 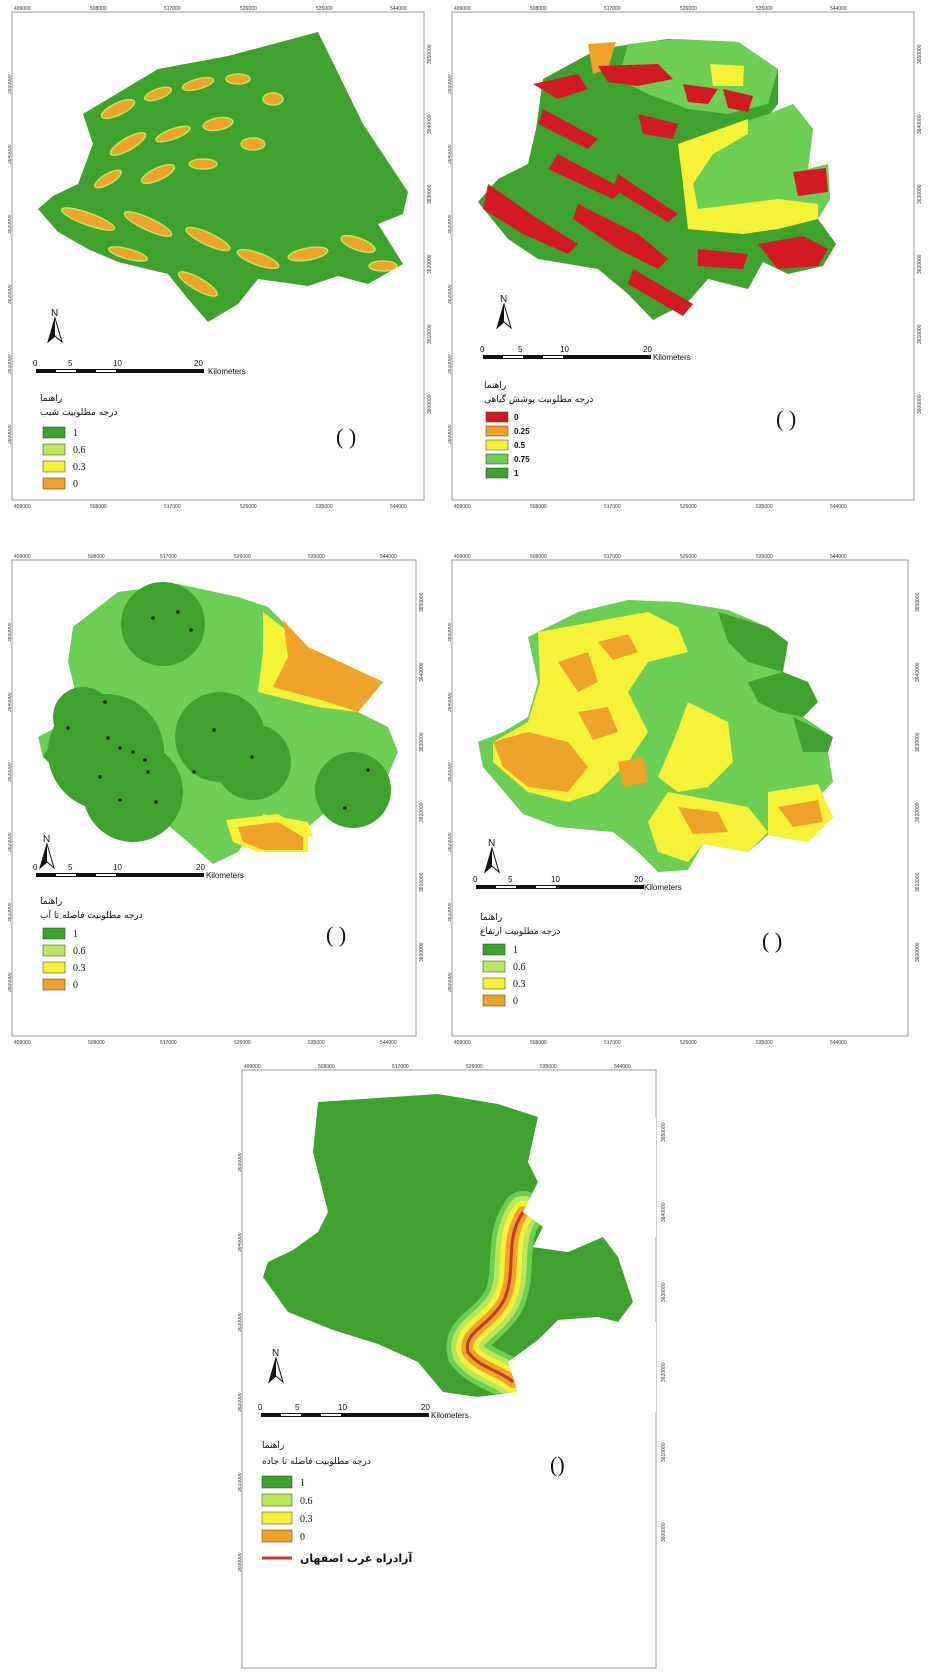 I want to click on svg-text: آزادراه غرب اصفهان, so click(x=356, y=1558).